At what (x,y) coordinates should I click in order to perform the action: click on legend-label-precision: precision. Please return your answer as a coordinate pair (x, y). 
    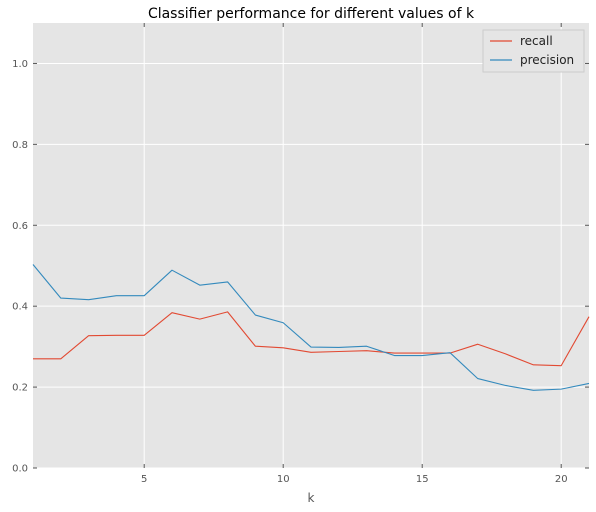
    Looking at the image, I should click on (547, 60).